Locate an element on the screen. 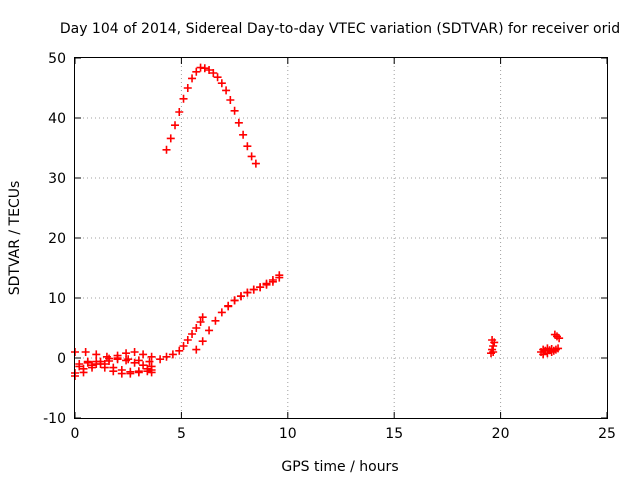 The image size is (640, 480). y-tick-label: 30 is located at coordinates (57, 179).